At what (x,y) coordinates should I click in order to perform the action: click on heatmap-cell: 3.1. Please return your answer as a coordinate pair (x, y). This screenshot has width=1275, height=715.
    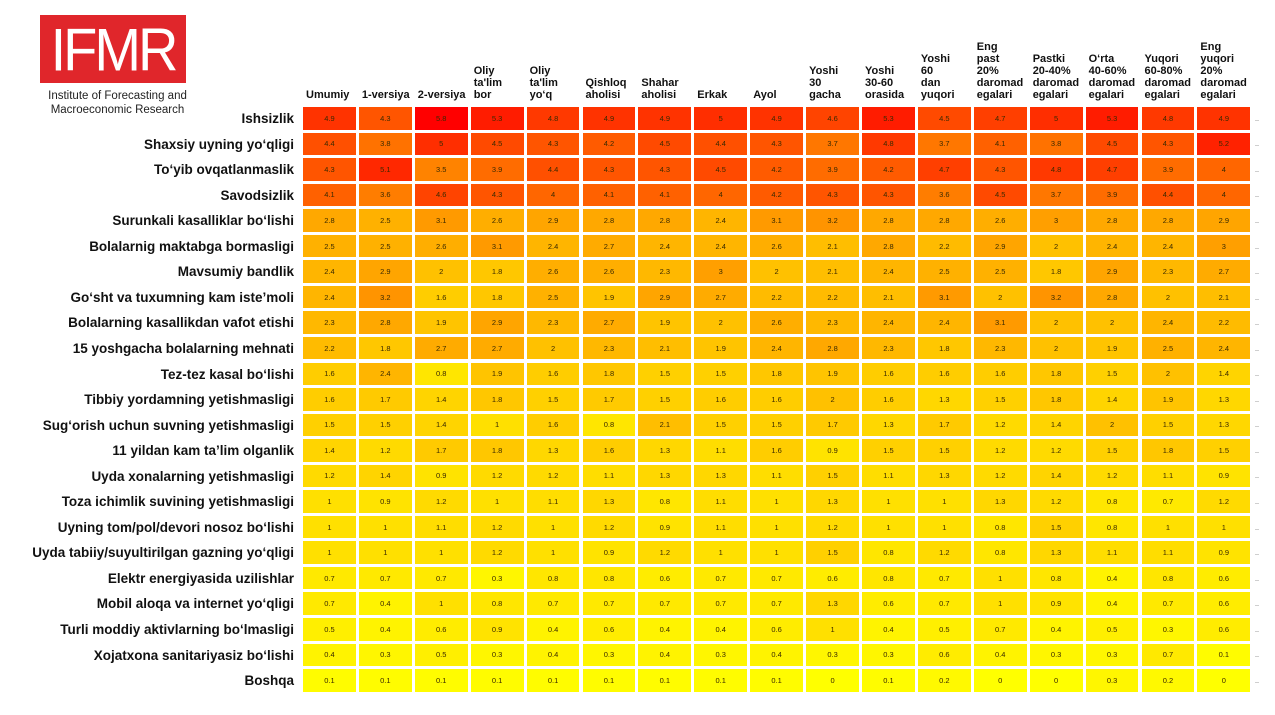
    Looking at the image, I should click on (497, 246).